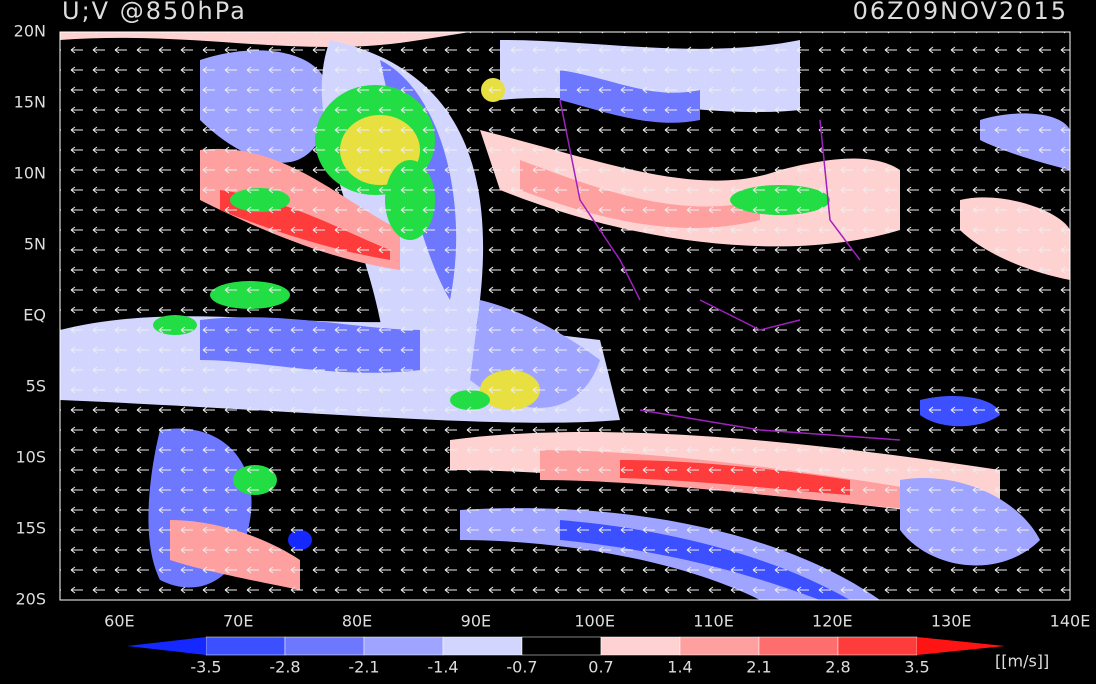 This screenshot has width=1096, height=684. I want to click on lat-label: 15S, so click(30, 528).